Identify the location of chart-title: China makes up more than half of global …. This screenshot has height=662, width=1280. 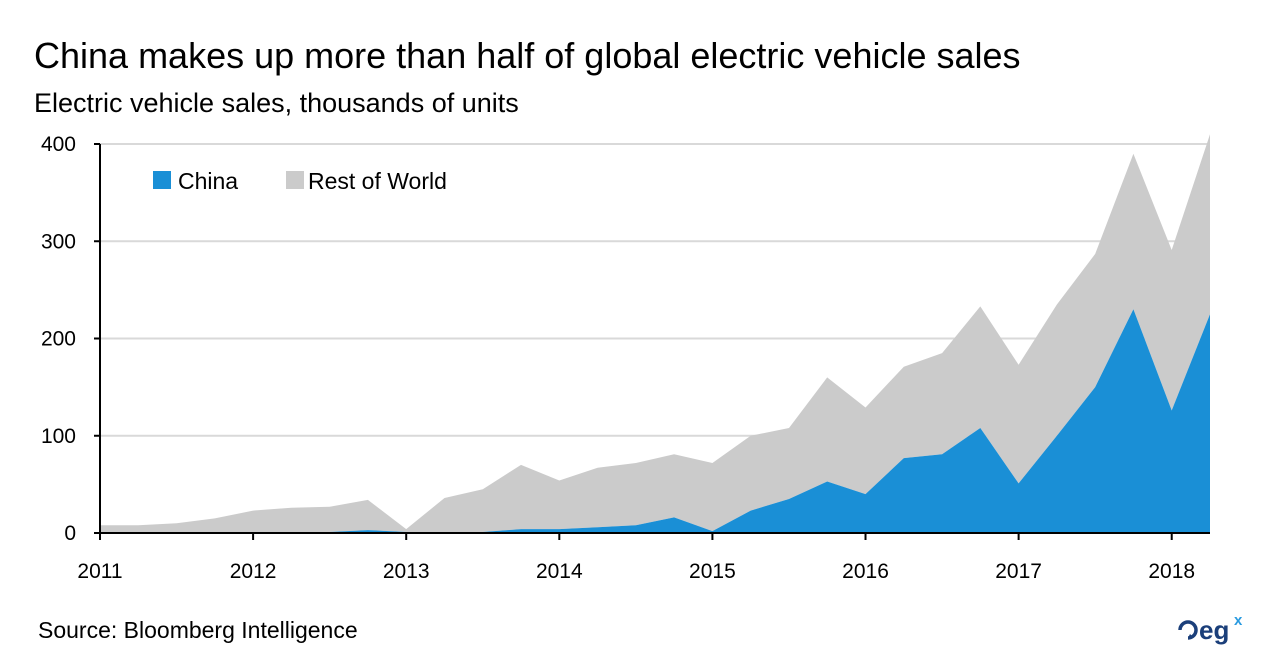
(527, 55).